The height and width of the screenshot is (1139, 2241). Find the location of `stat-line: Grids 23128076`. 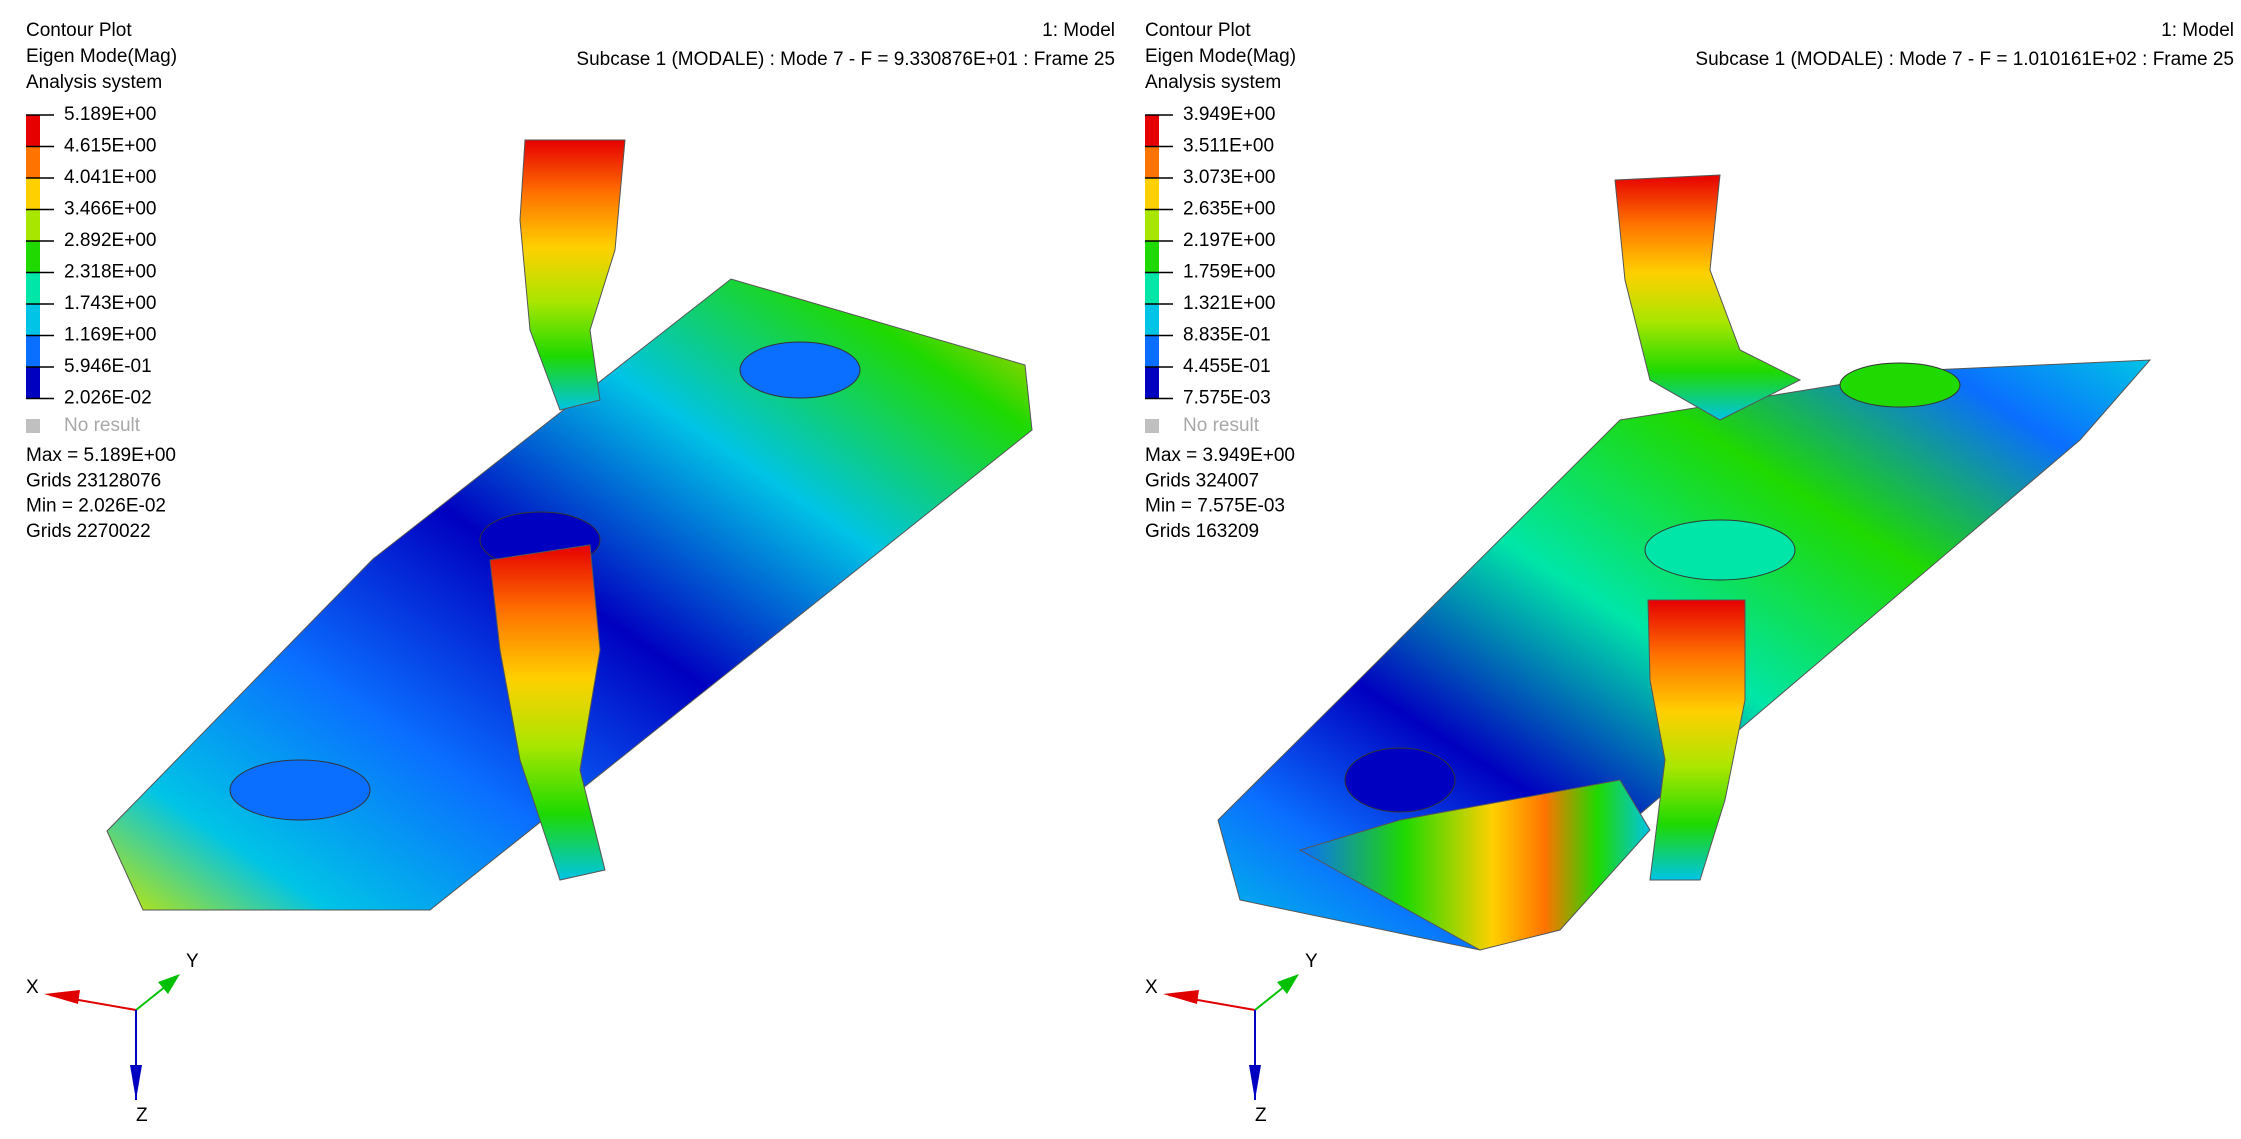

stat-line: Grids 23128076 is located at coordinates (93, 480).